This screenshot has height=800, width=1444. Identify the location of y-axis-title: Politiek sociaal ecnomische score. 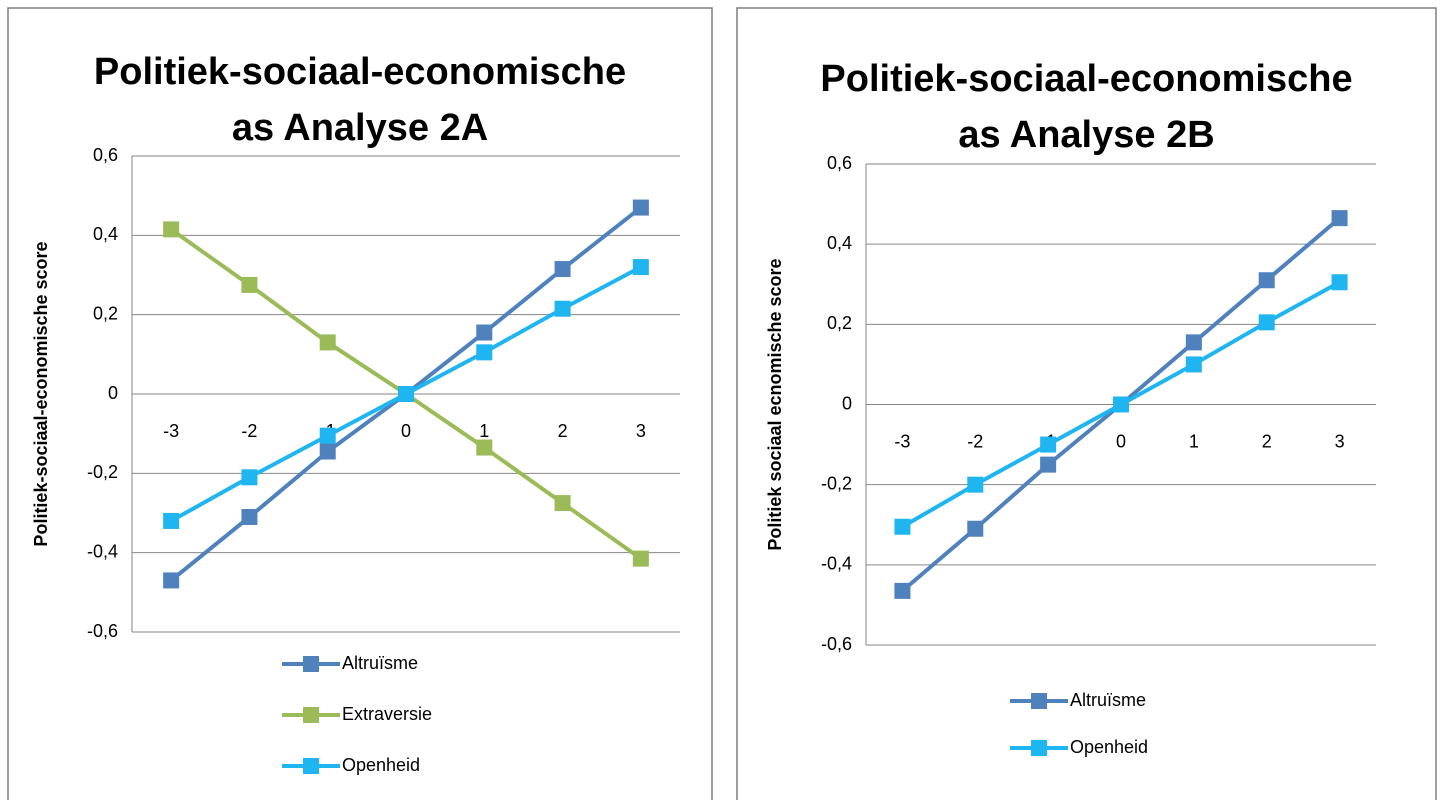
(775, 404).